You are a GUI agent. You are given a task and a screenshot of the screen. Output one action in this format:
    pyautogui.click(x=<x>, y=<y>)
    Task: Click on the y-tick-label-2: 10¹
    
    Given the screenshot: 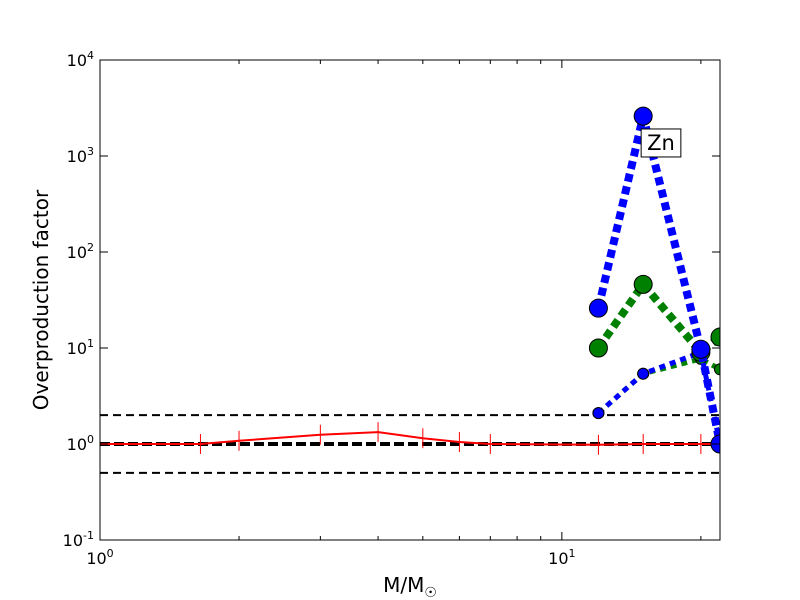 What is the action you would take?
    pyautogui.click(x=80, y=347)
    